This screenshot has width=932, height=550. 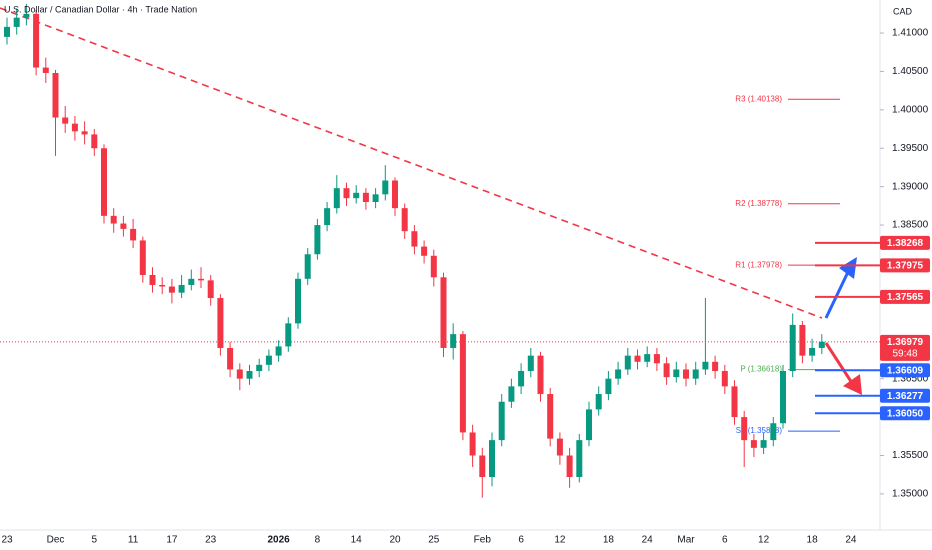 I want to click on y-tick-label: 1.35500, so click(x=910, y=455).